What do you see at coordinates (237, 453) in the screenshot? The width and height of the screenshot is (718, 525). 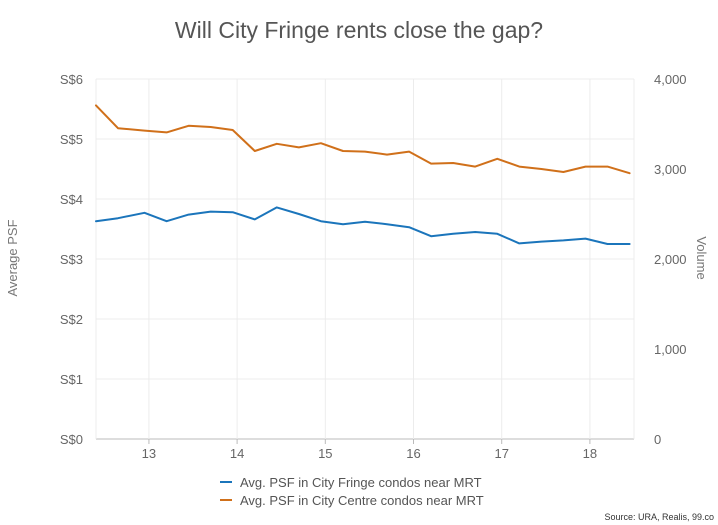 I see `x-tick-label: 14` at bounding box center [237, 453].